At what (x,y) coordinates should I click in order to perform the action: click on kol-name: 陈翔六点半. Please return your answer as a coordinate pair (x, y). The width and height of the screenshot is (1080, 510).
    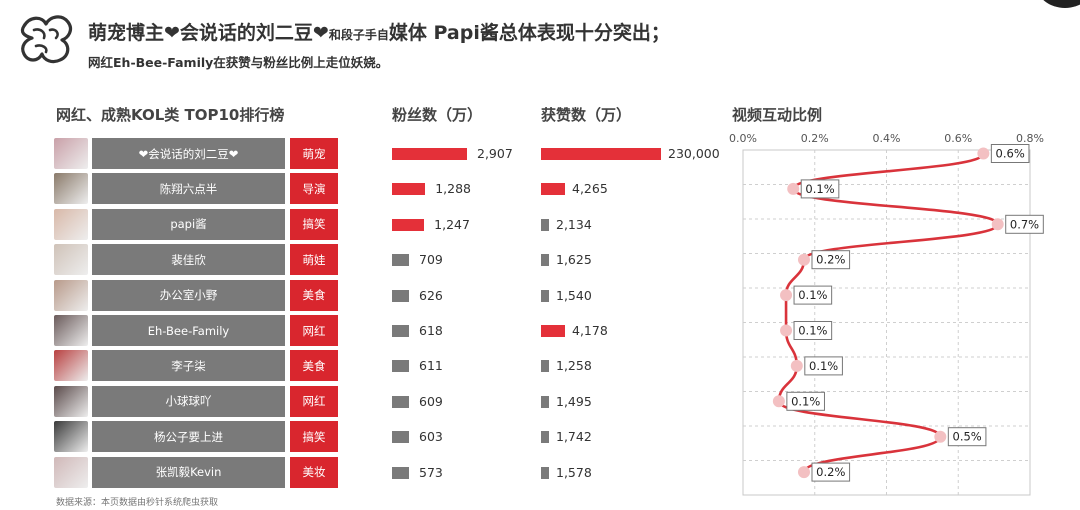
    Looking at the image, I should click on (188, 189).